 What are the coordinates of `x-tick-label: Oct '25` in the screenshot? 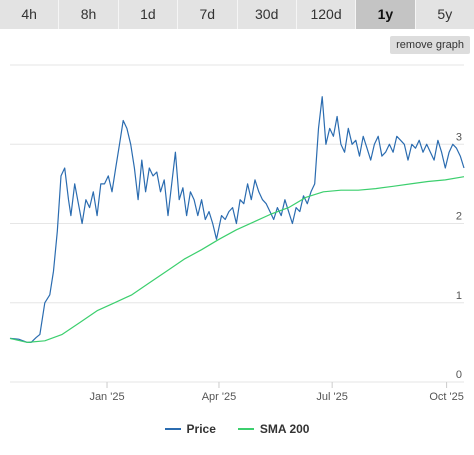 It's located at (446, 397).